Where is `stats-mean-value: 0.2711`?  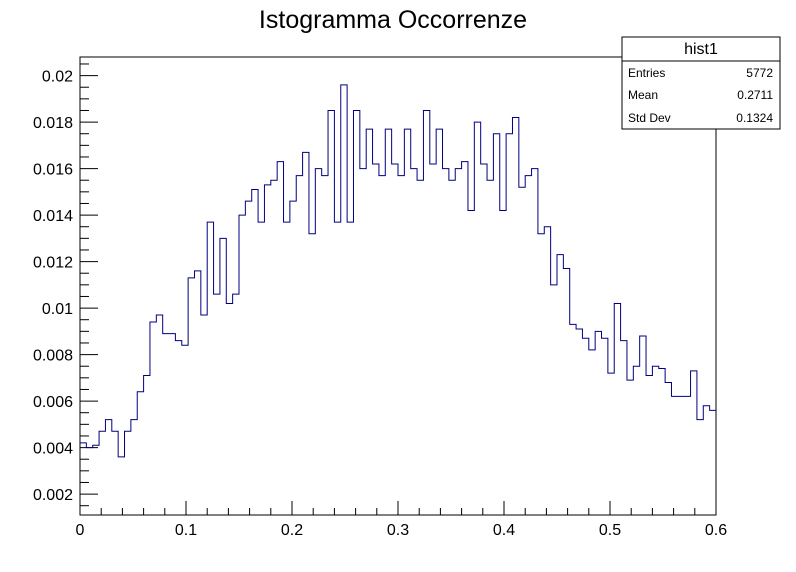
stats-mean-value: 0.2711 is located at coordinates (755, 95).